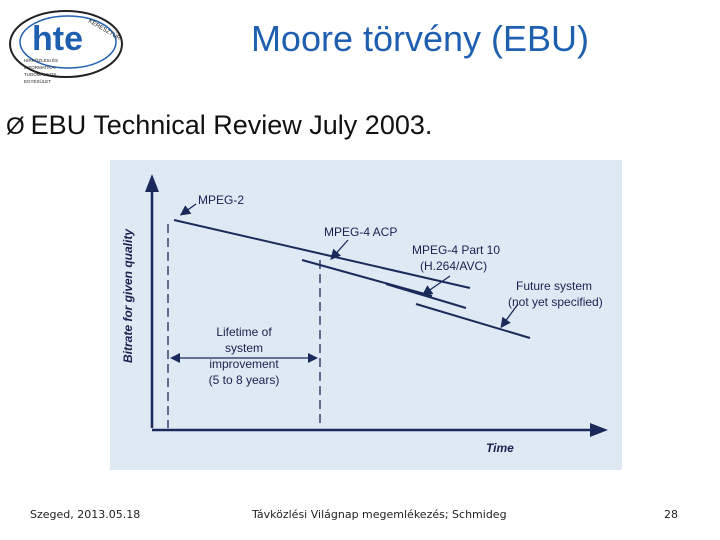  I want to click on mpeg4p10-pointer, so click(436, 285).